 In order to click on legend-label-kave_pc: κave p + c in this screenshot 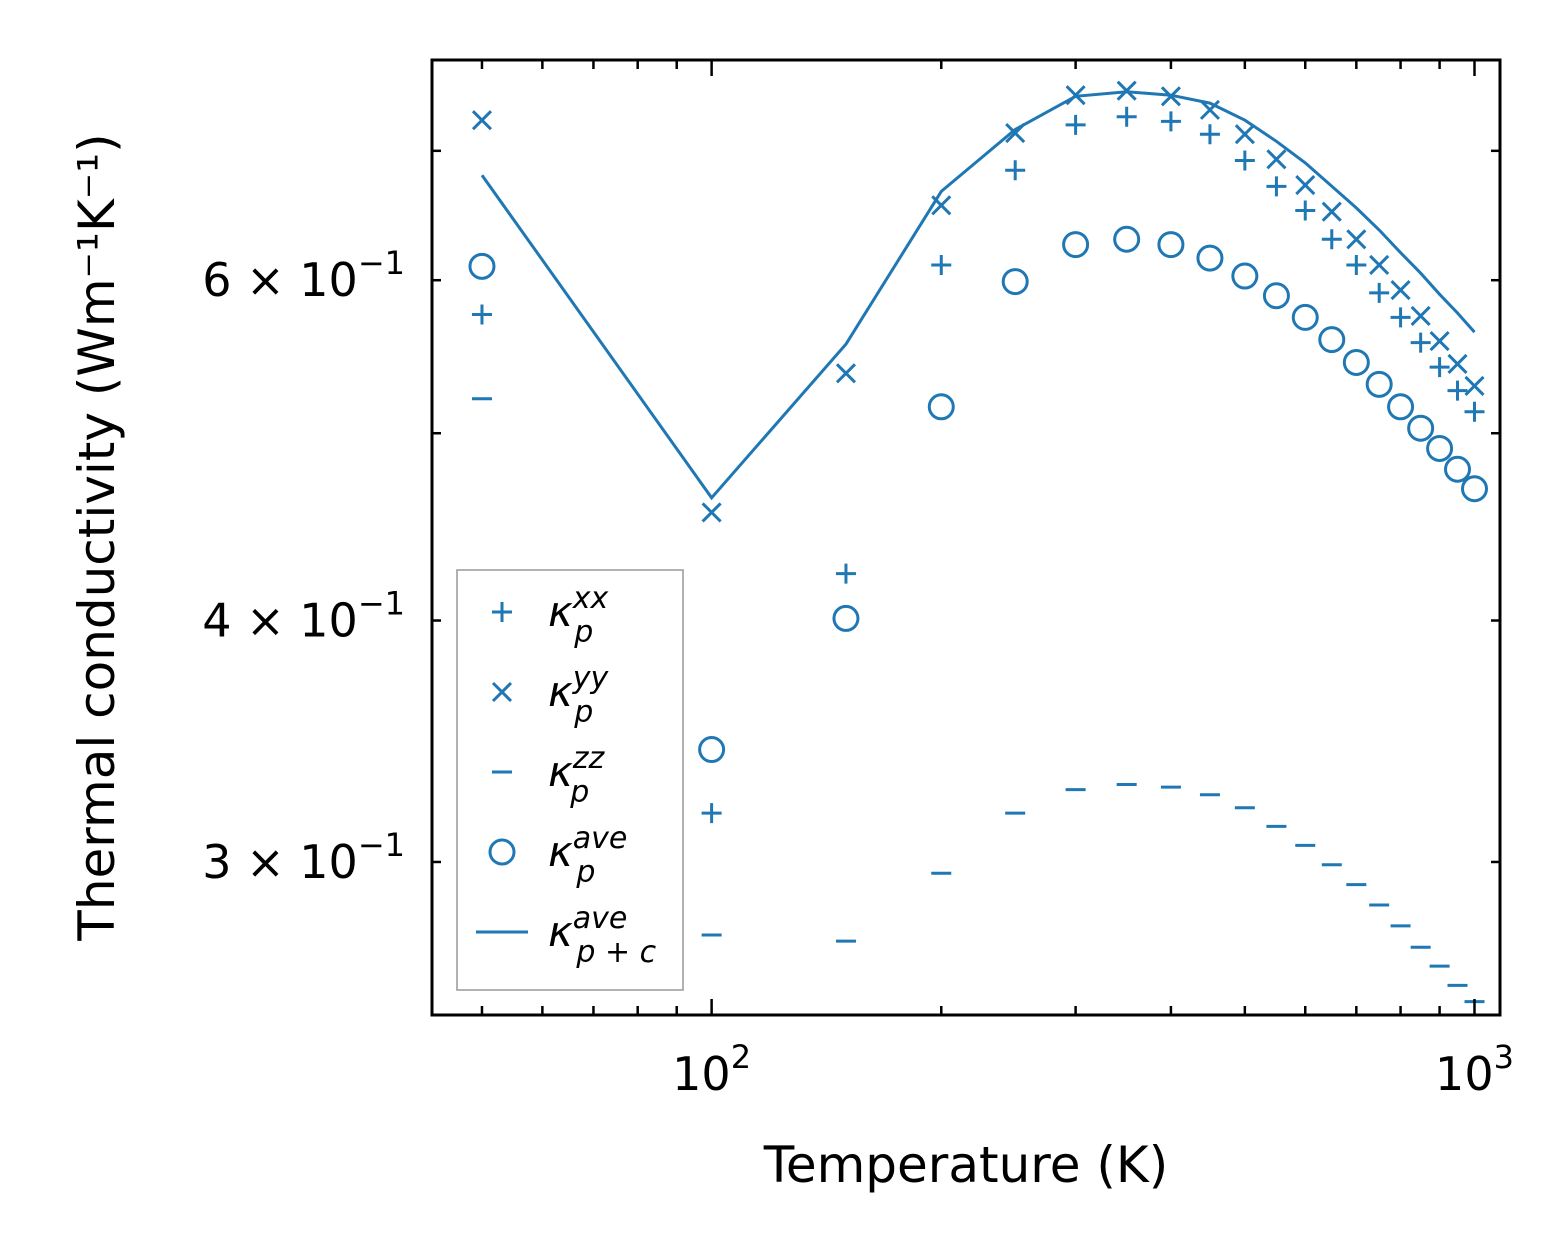, I will do `click(602, 935)`.